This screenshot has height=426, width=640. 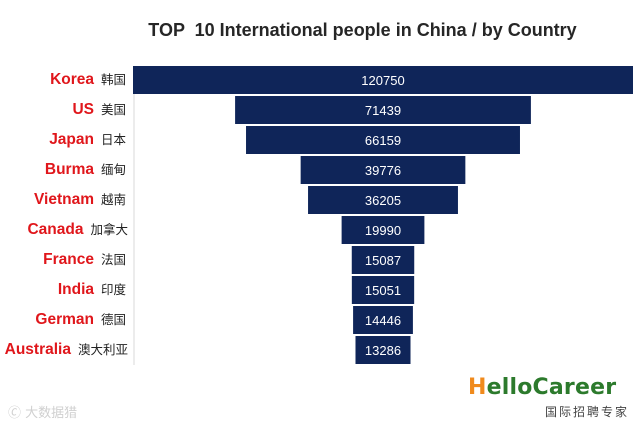 I want to click on logo-brand-rest: elloCareer, so click(x=551, y=387).